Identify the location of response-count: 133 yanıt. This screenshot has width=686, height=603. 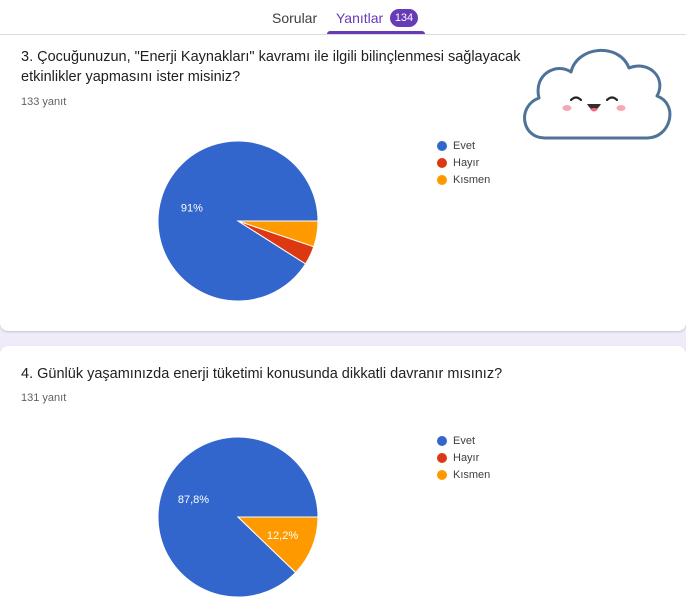
(44, 102).